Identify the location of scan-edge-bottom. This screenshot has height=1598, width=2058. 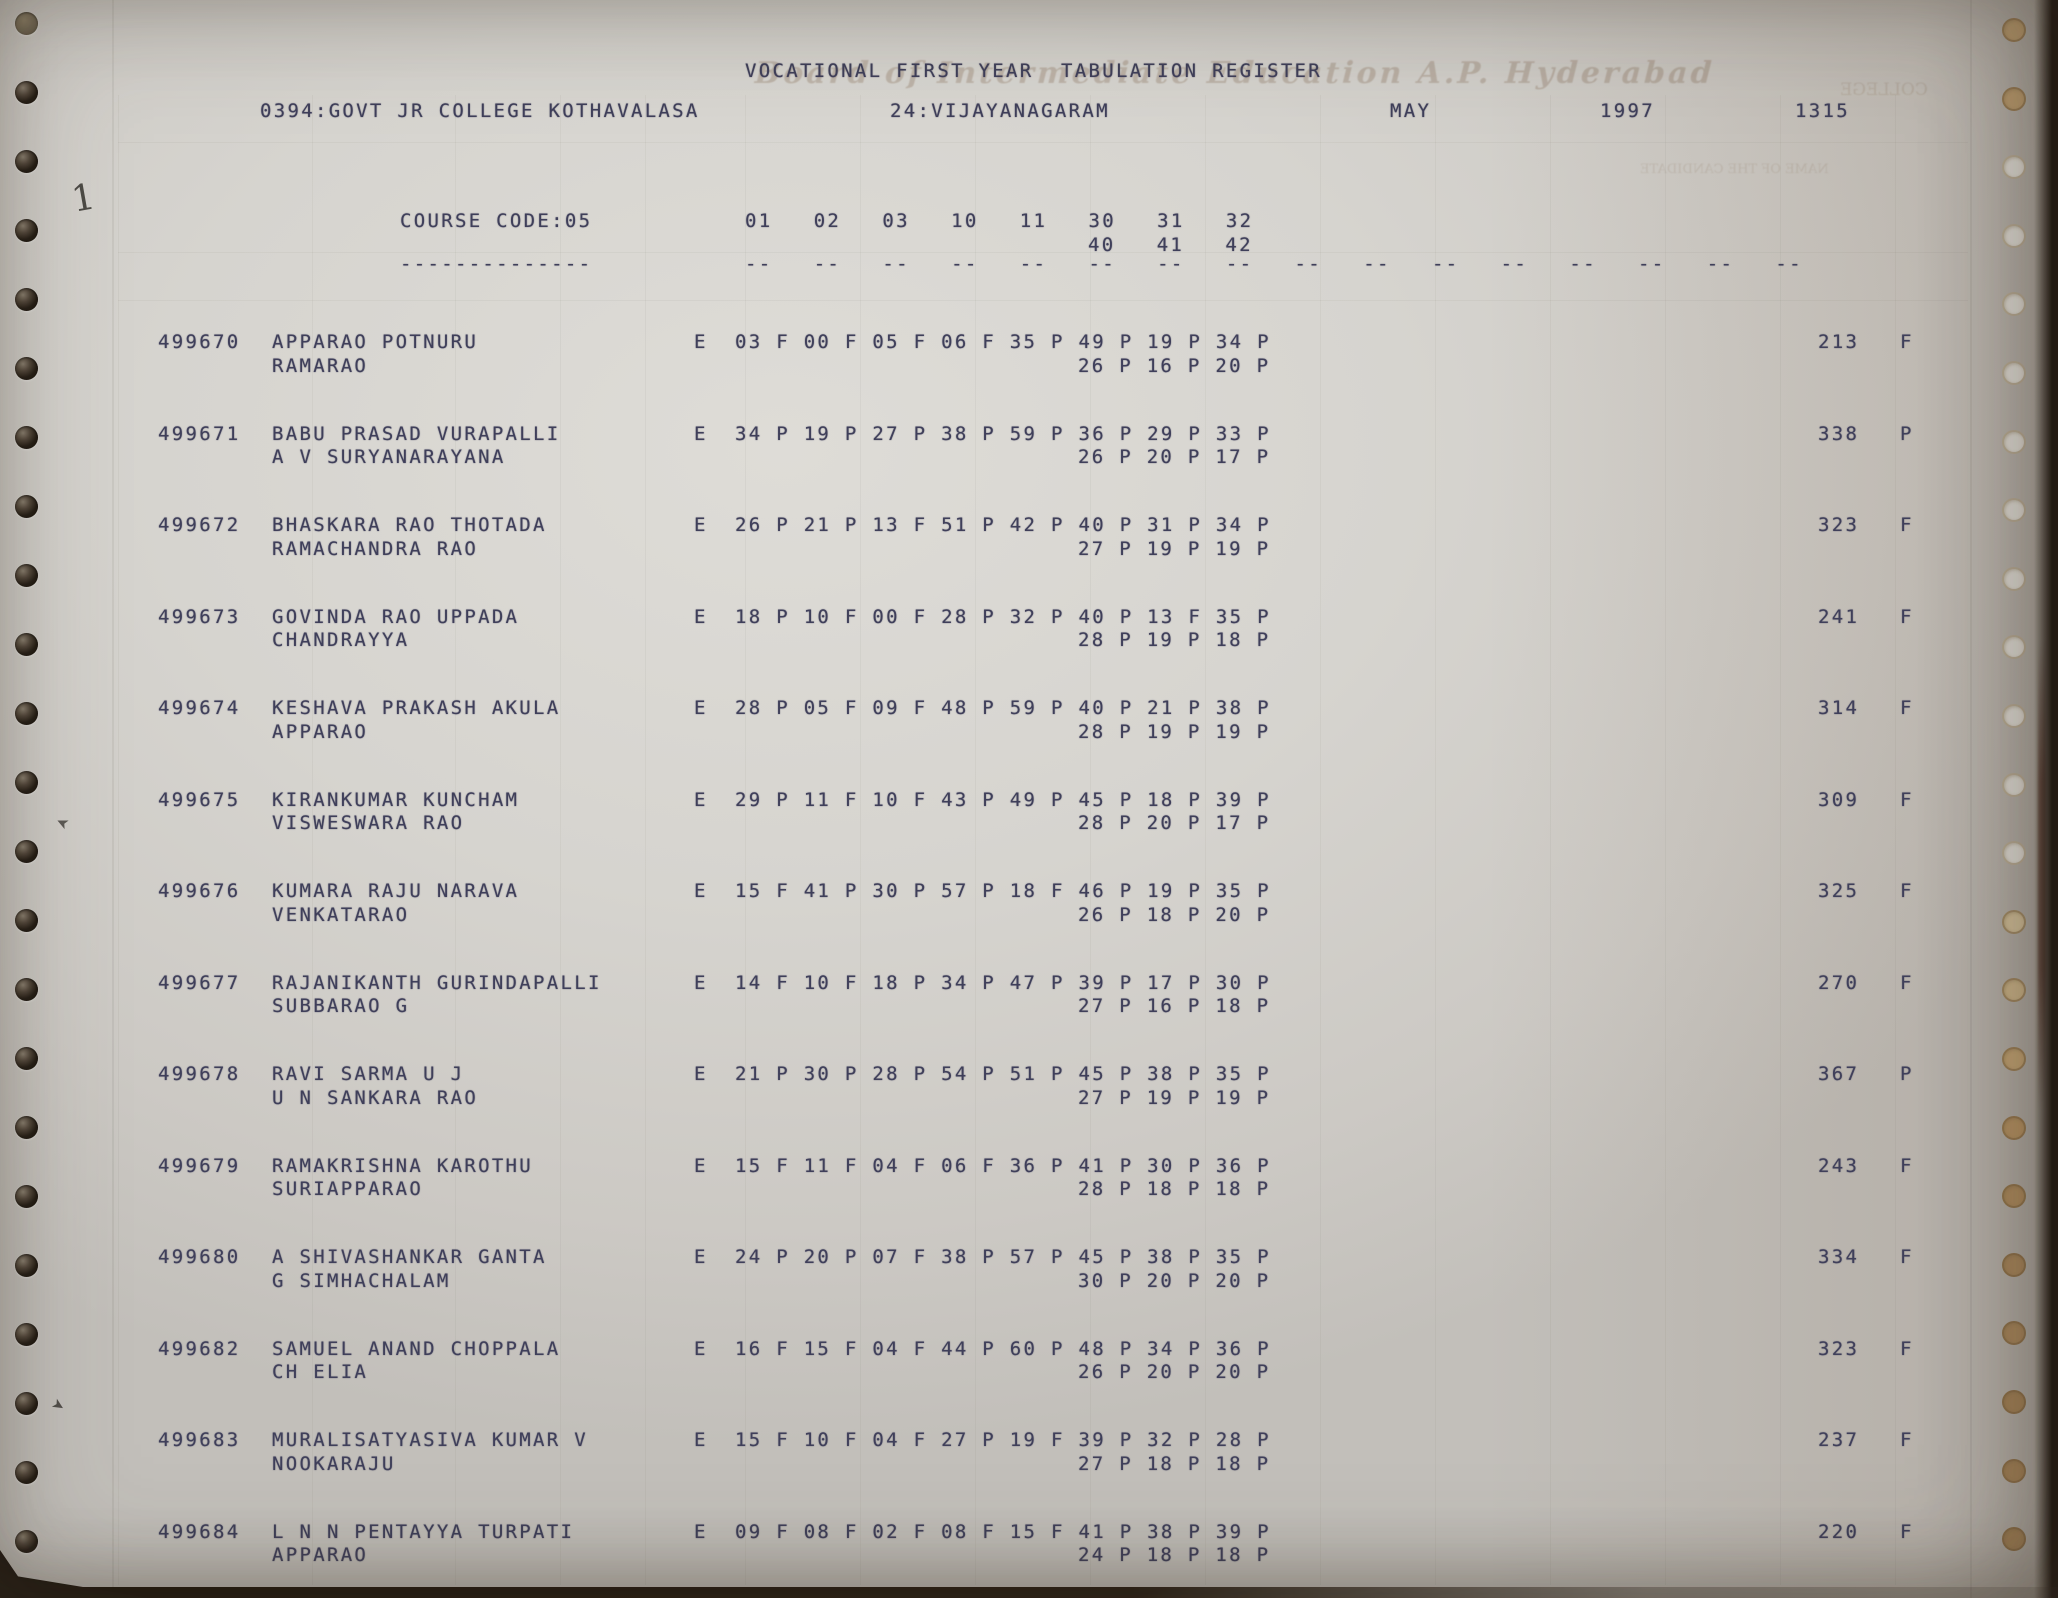
(1029, 1592).